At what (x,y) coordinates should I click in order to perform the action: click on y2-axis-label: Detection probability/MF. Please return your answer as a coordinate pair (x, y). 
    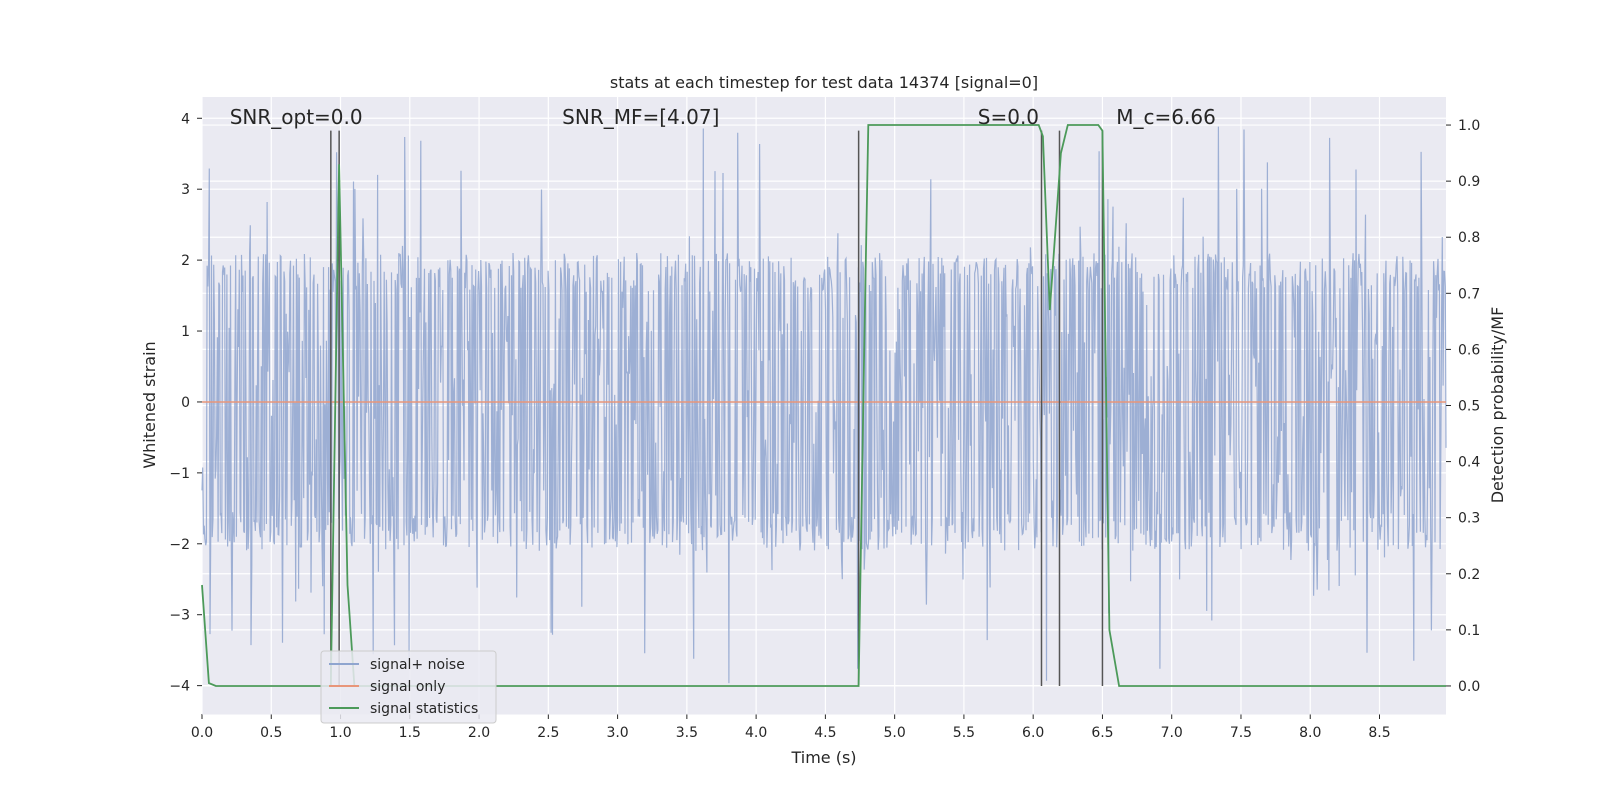
    Looking at the image, I should click on (1497, 405).